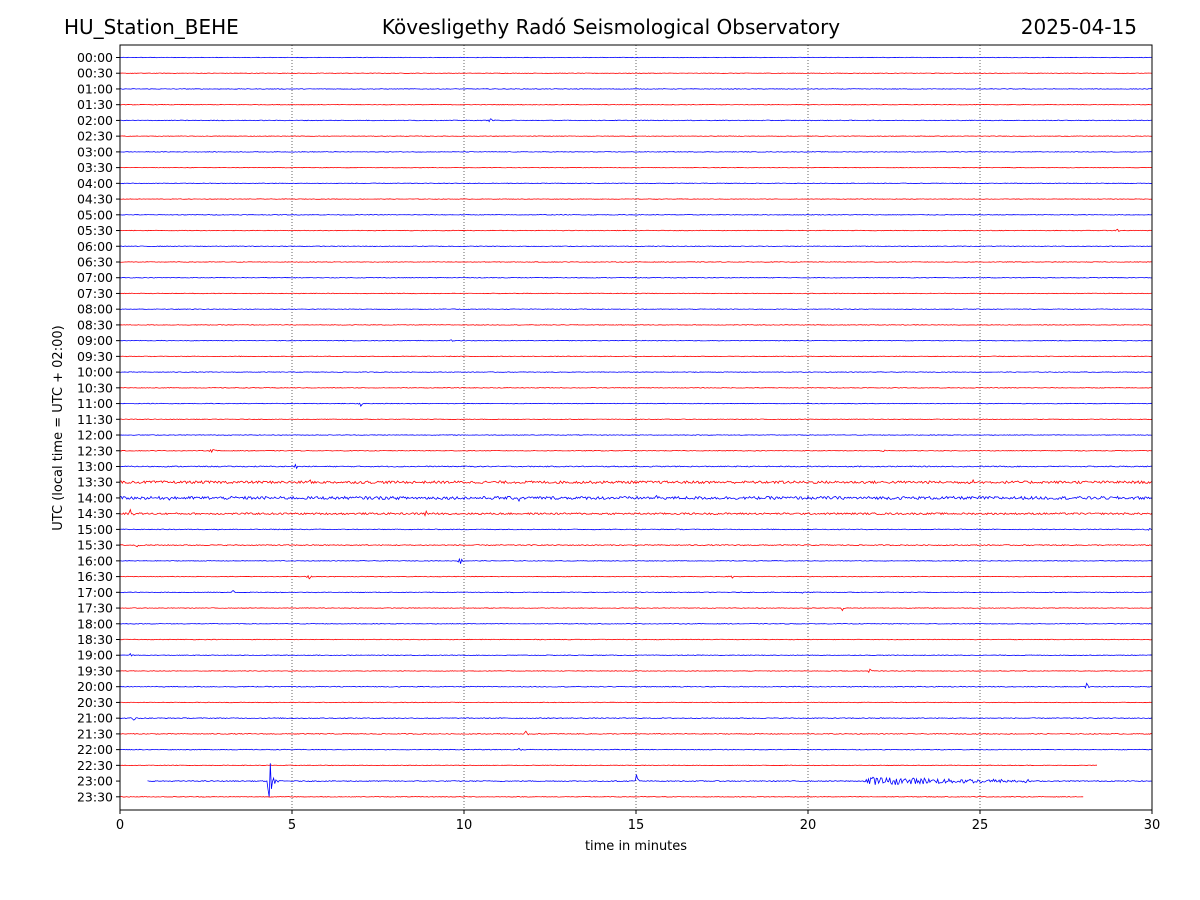 The image size is (1200, 900). Describe the element at coordinates (95, 702) in the screenshot. I see `y-tick-label: 20:30` at that location.